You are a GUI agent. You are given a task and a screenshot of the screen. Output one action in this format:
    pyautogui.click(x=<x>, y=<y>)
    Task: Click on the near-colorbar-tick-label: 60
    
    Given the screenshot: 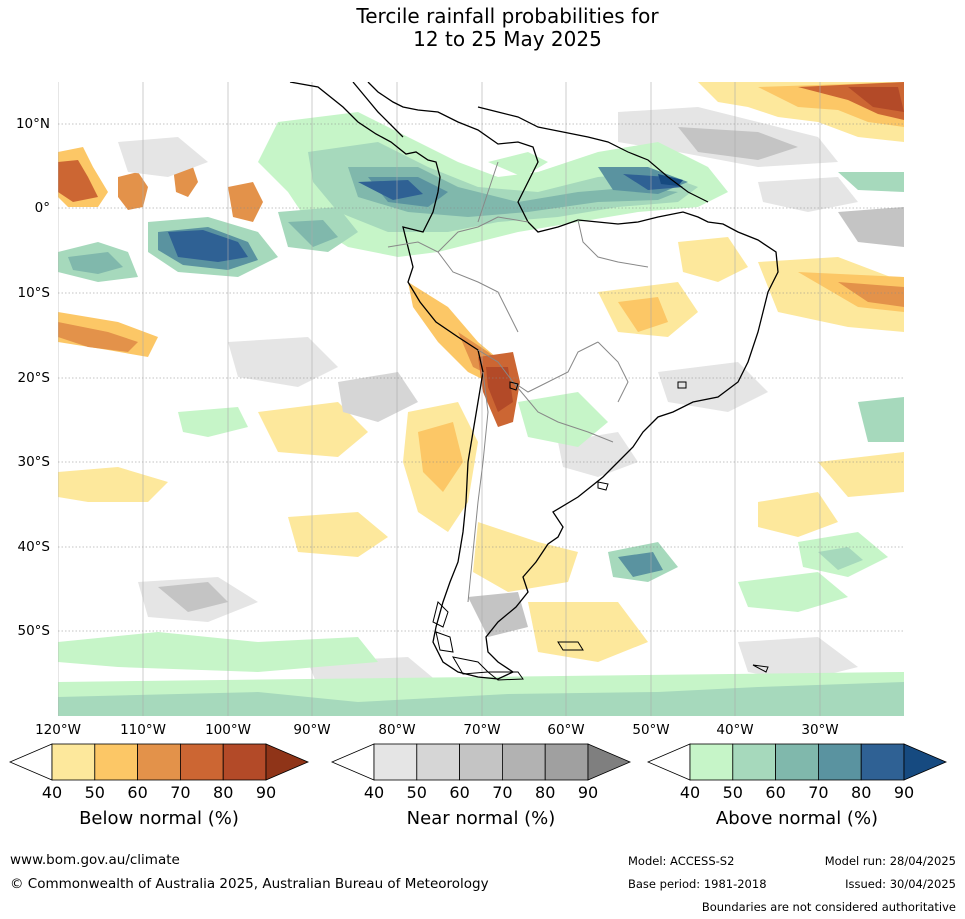 What is the action you would take?
    pyautogui.click(x=459, y=792)
    